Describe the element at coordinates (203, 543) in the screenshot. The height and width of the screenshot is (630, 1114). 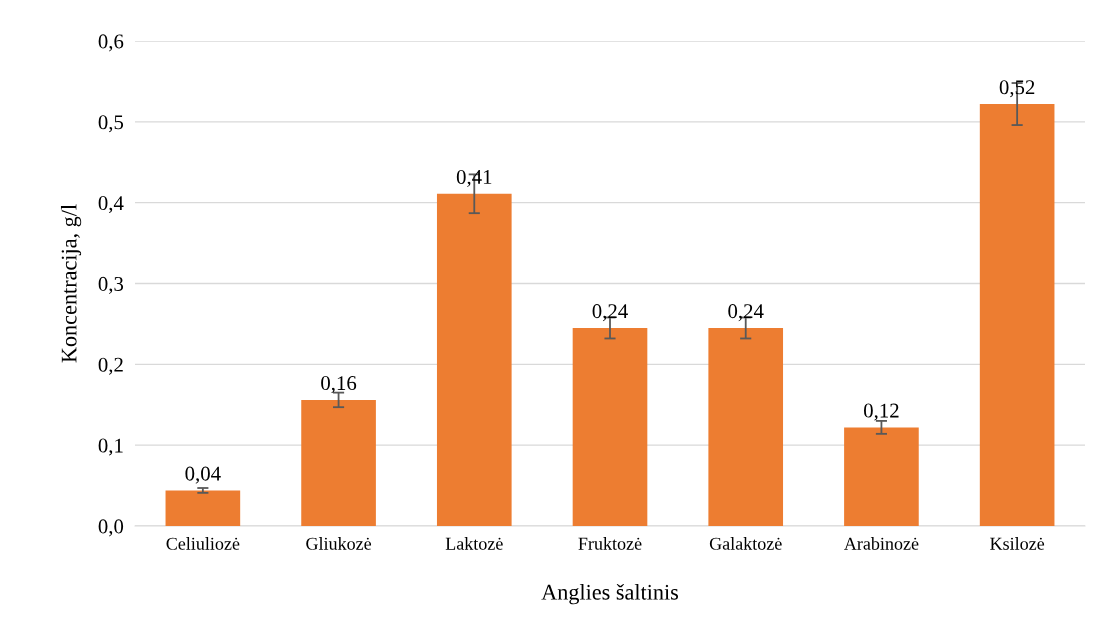
I see `x-tick-label: Celiuliozė` at that location.